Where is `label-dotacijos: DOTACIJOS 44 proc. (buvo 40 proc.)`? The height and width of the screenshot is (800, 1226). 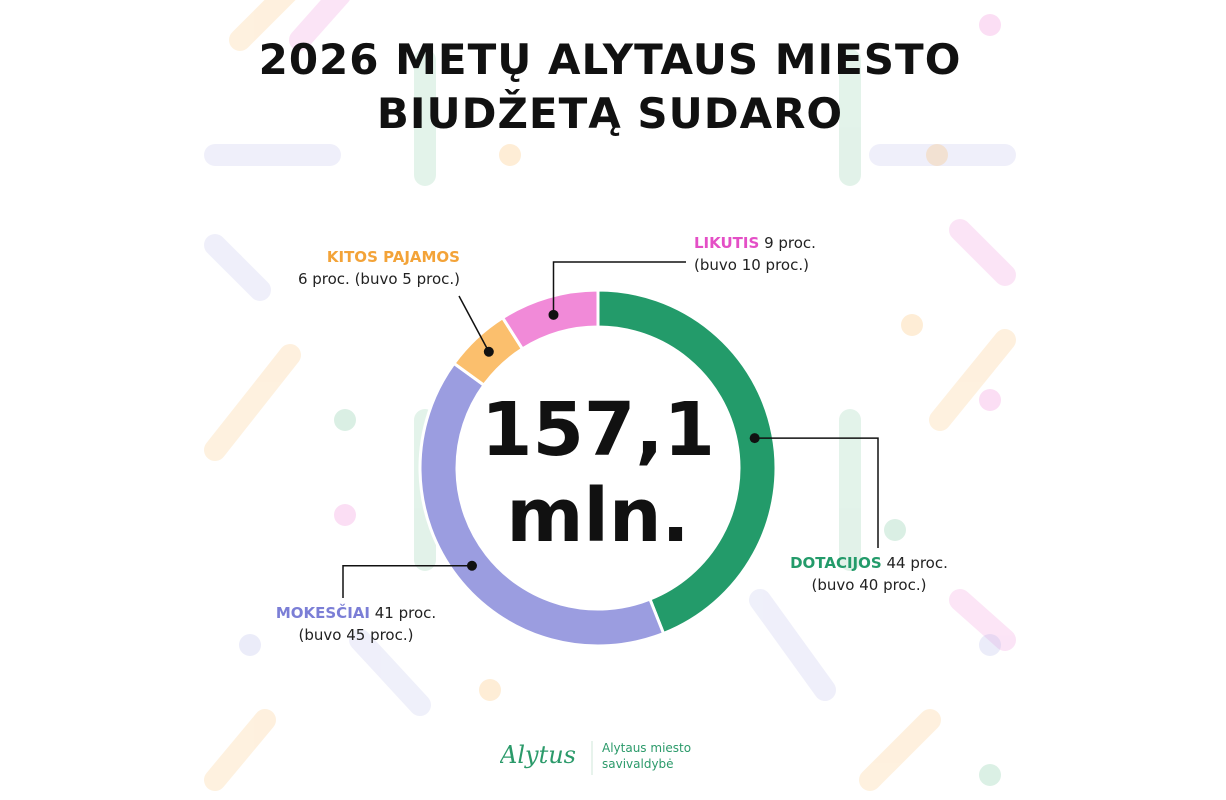 label-dotacijos: DOTACIJOS 44 proc. (buvo 40 proc.) is located at coordinates (869, 574).